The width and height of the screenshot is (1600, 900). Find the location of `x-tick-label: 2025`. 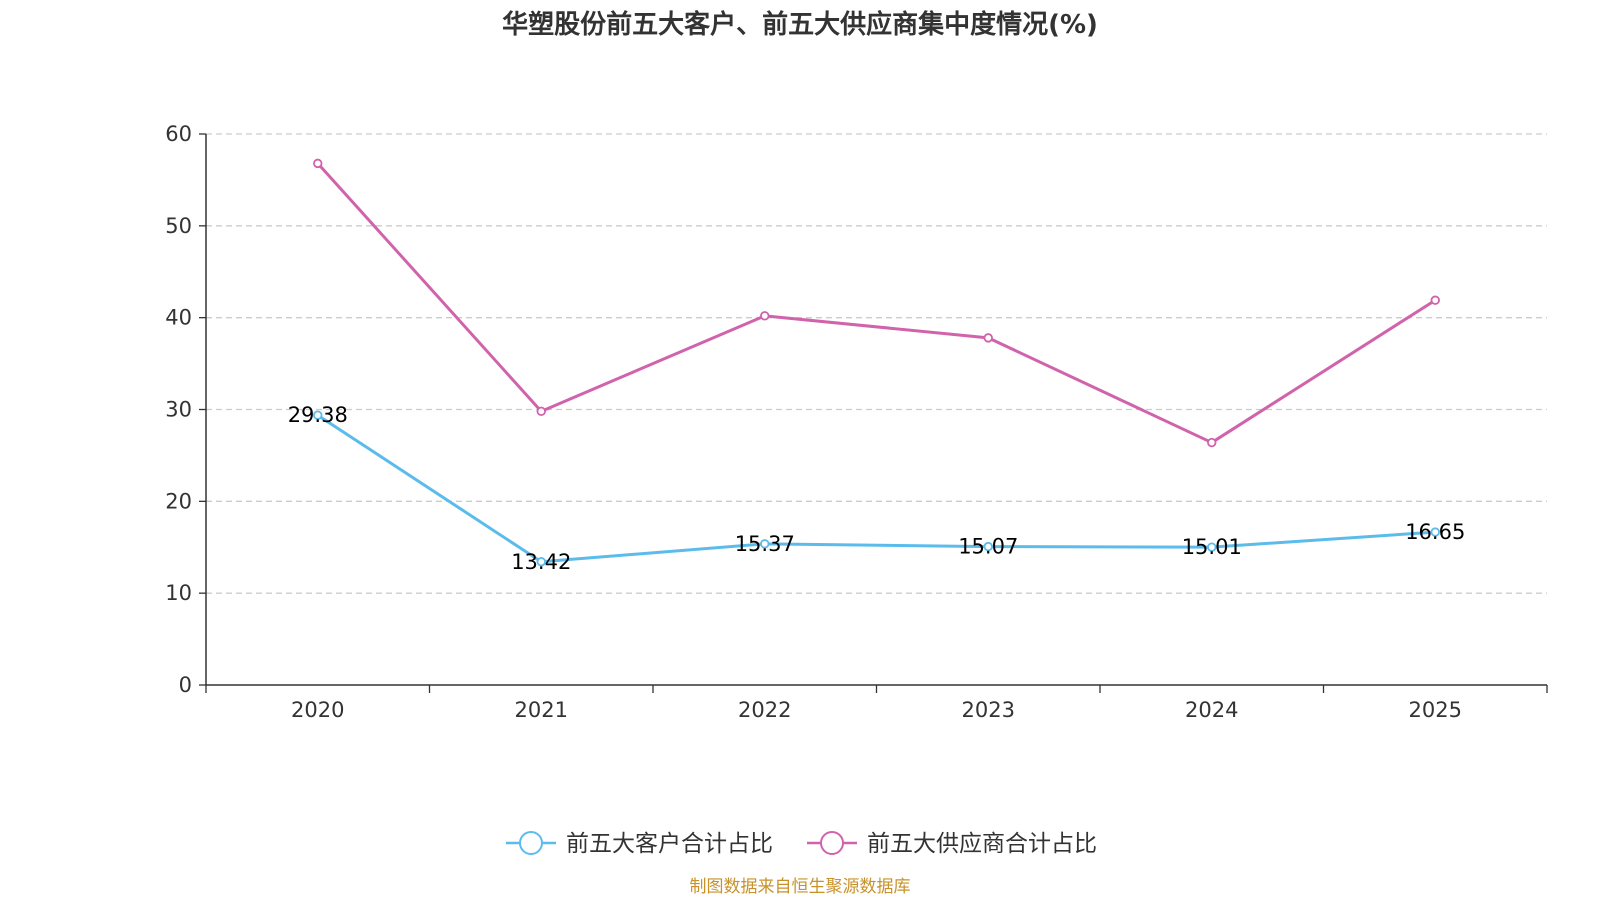

x-tick-label: 2025 is located at coordinates (1435, 710).